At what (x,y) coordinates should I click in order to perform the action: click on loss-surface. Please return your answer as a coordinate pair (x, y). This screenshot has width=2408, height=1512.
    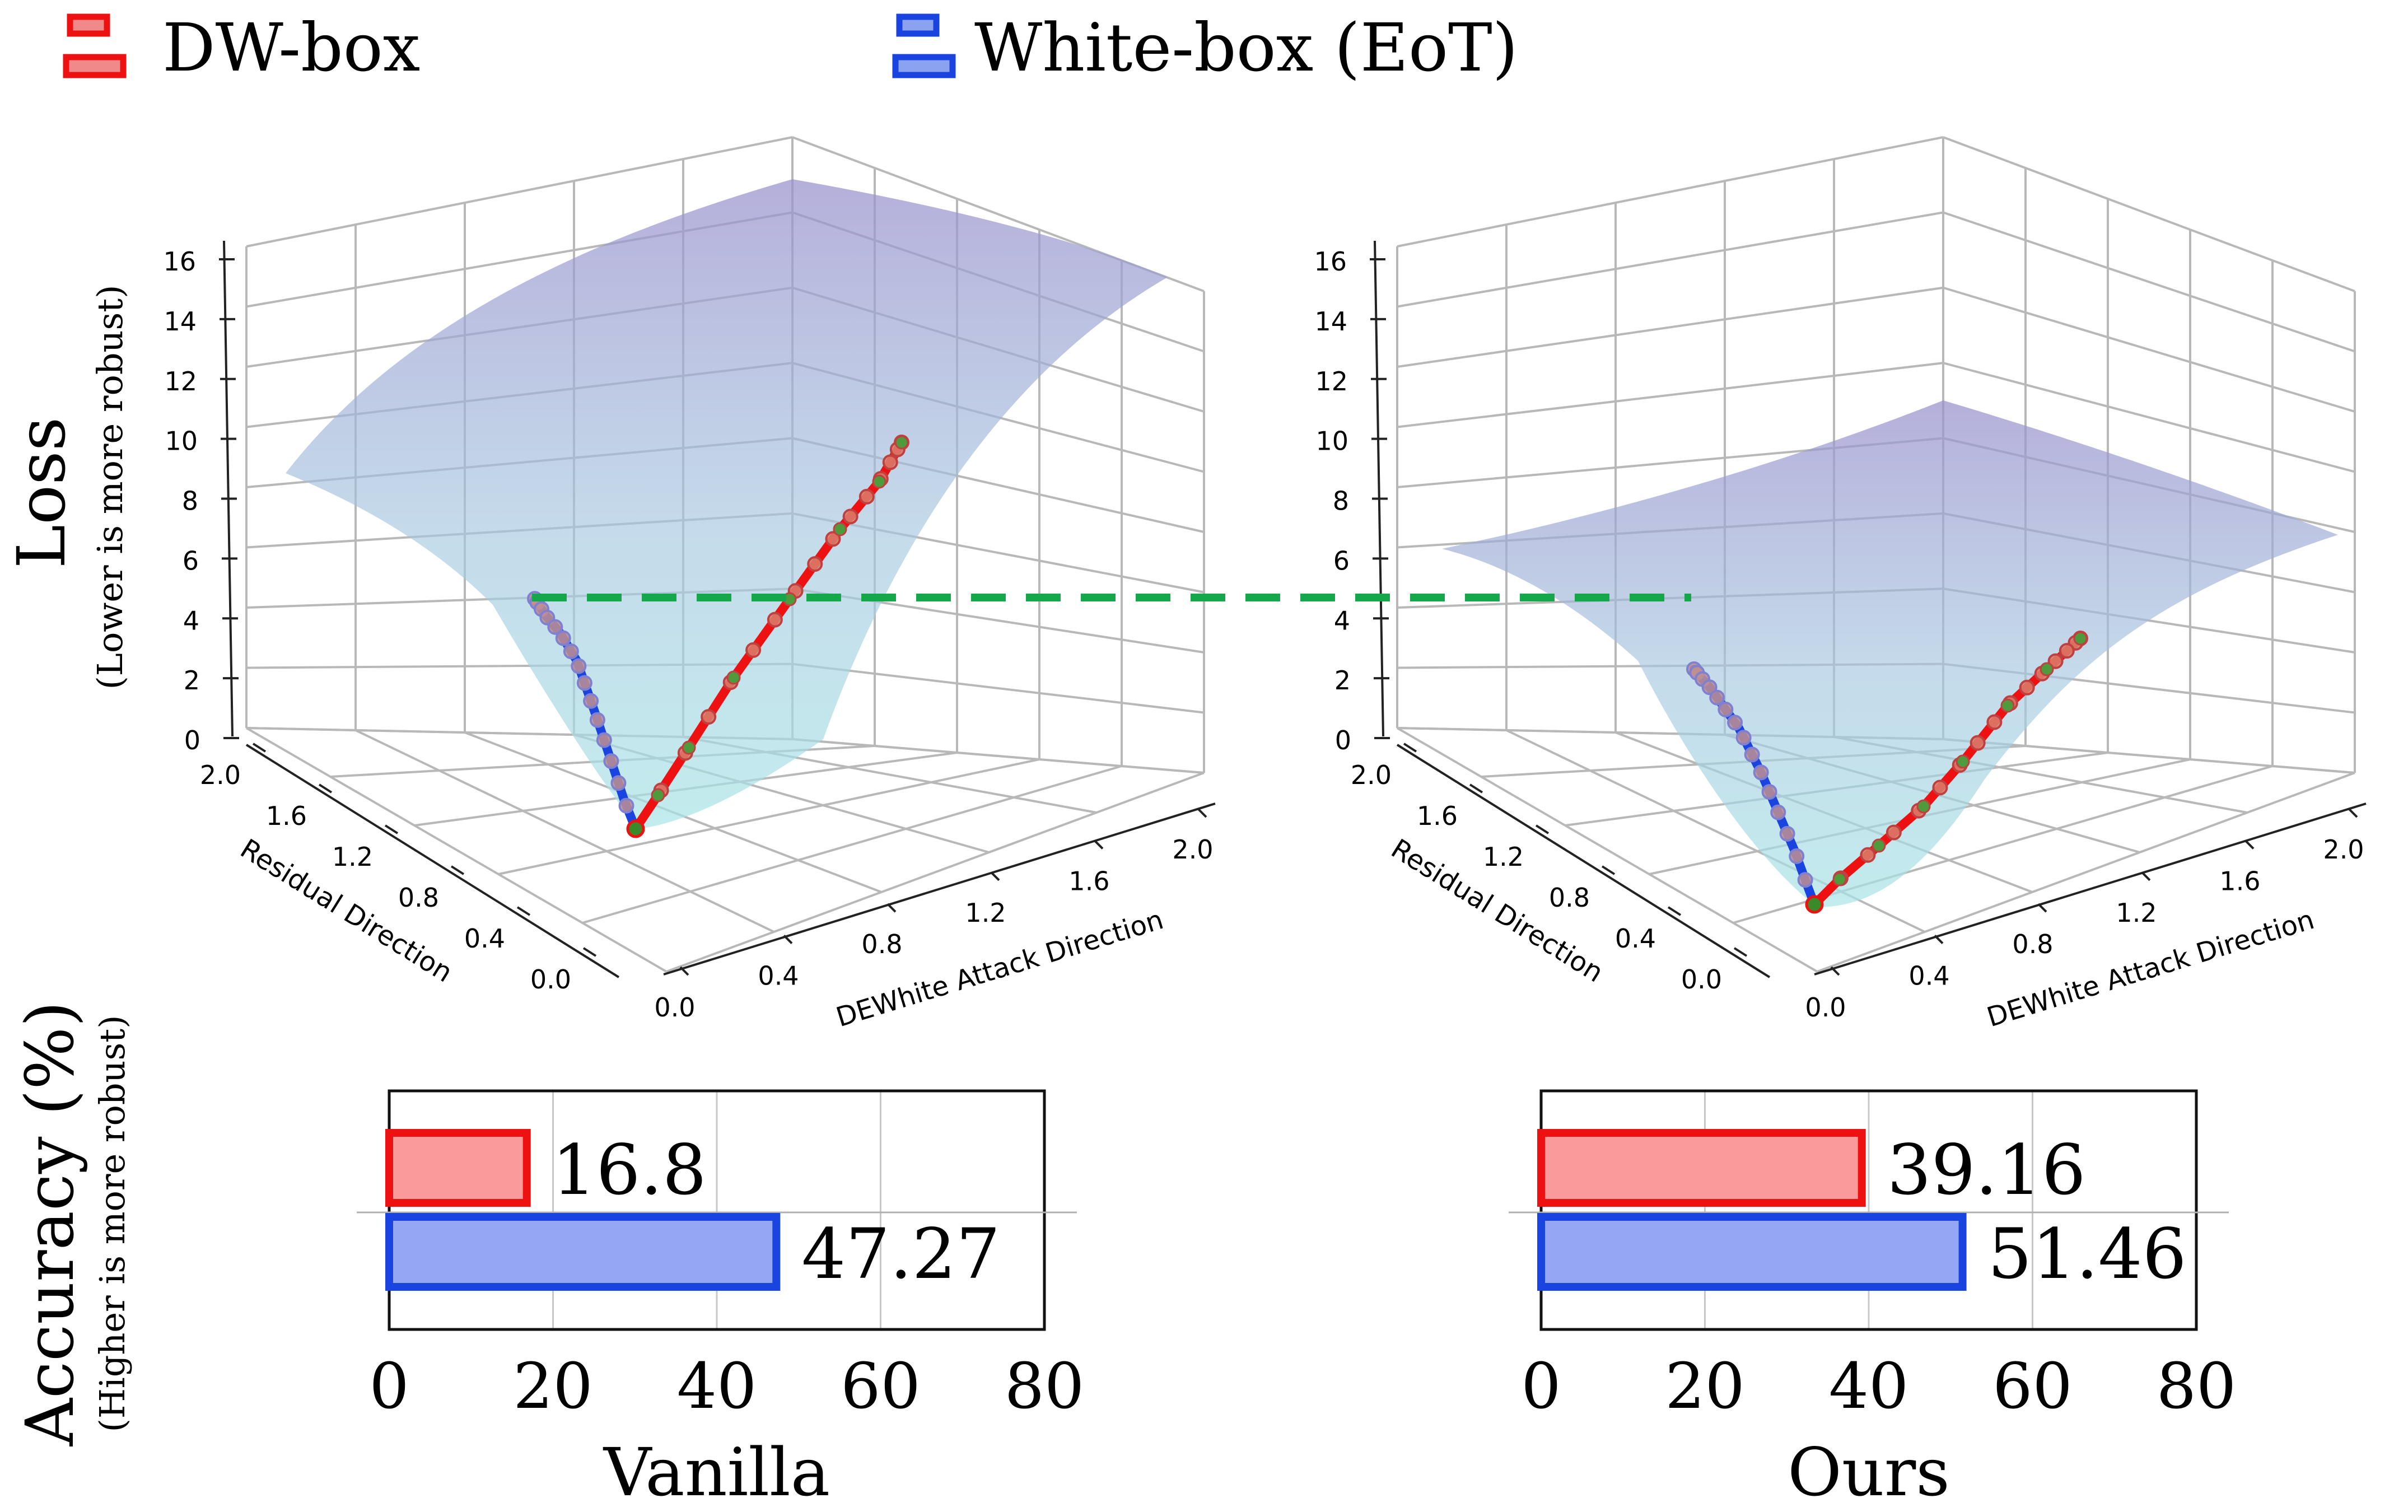
    Looking at the image, I should click on (1890, 654).